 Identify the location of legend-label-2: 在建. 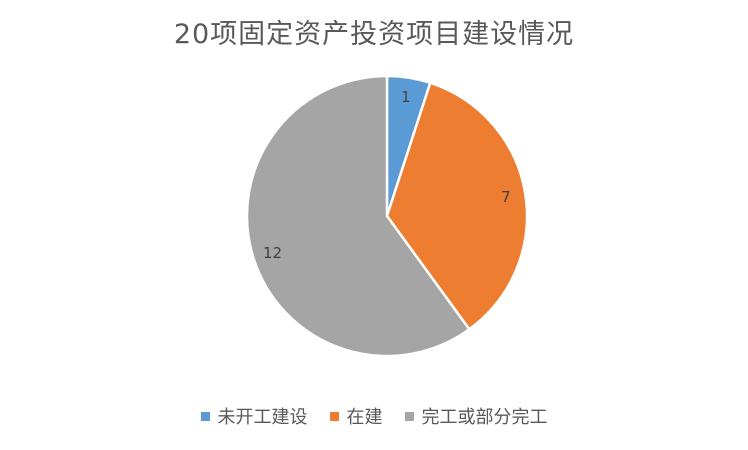
(364, 417).